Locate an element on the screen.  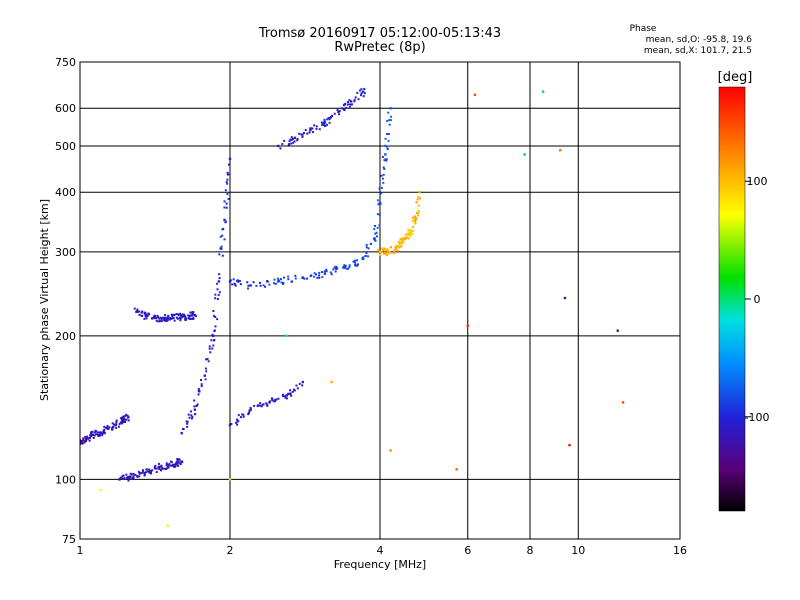
y-tick-label: 750 is located at coordinates (65, 62).